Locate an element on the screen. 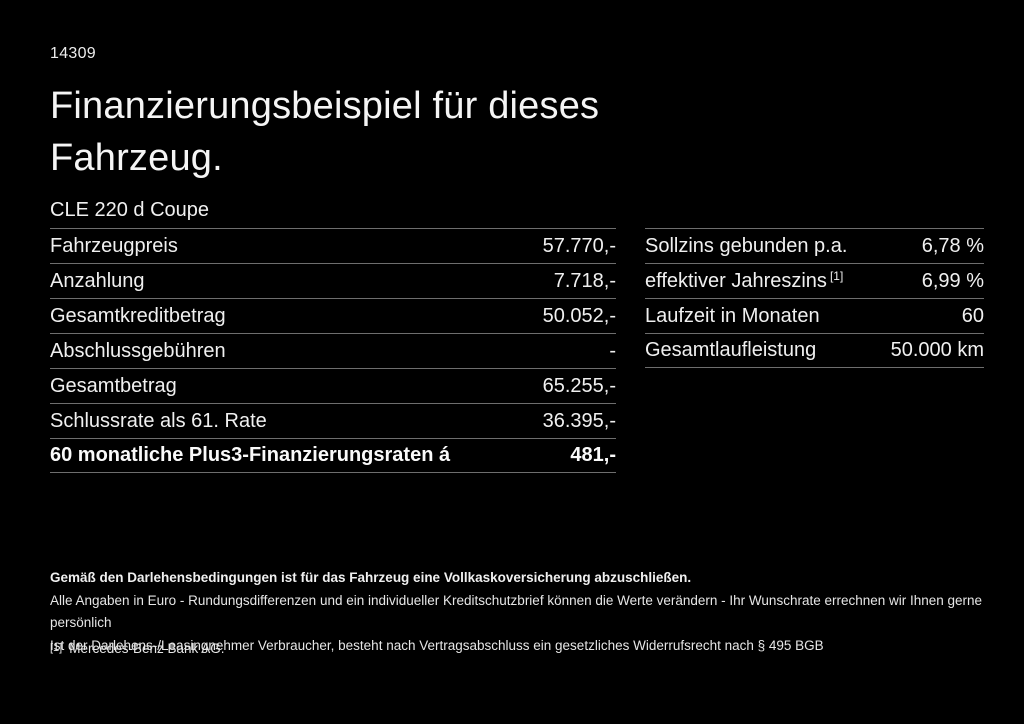 The height and width of the screenshot is (724, 1024). page-title-line2: Fahrzeug. is located at coordinates (136, 158).